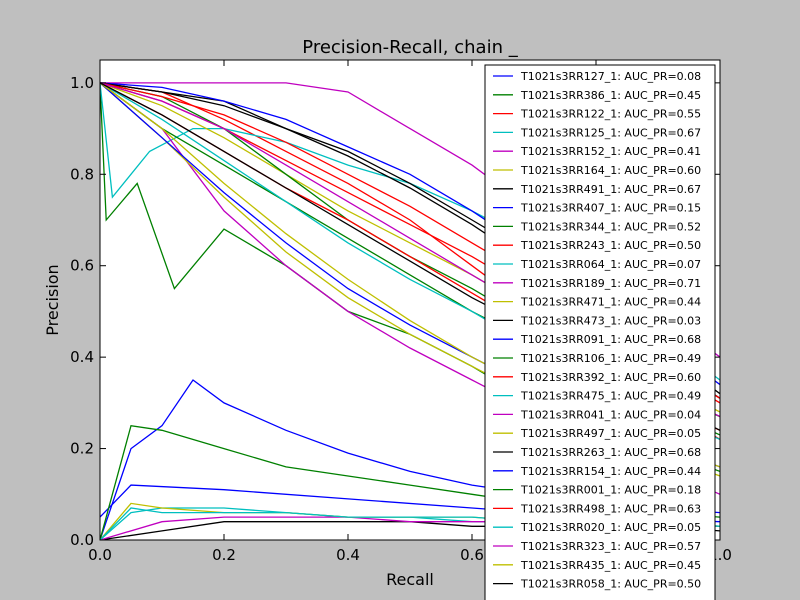  What do you see at coordinates (610, 471) in the screenshot?
I see `legend-label-21: T1021s3RR154_1: AUC_PR=0.44` at bounding box center [610, 471].